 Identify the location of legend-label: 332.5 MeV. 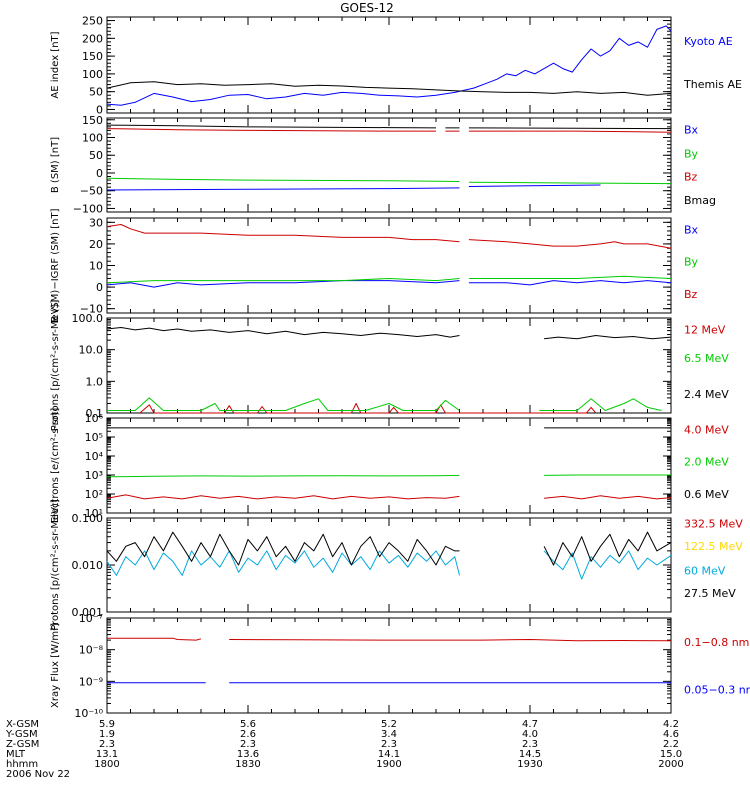
(713, 524).